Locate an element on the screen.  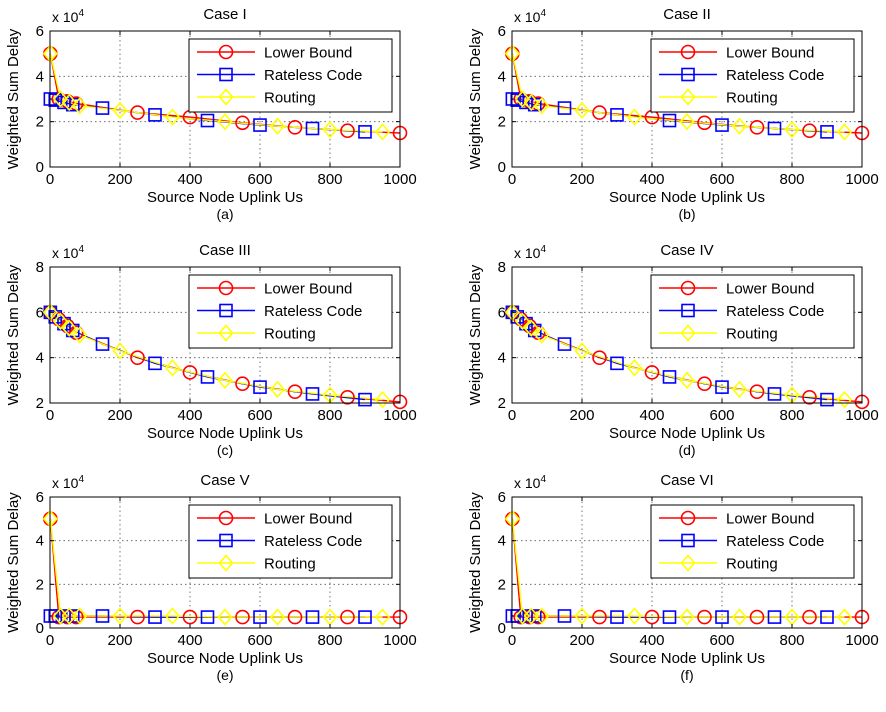
axes-frame is located at coordinates (687, 335).